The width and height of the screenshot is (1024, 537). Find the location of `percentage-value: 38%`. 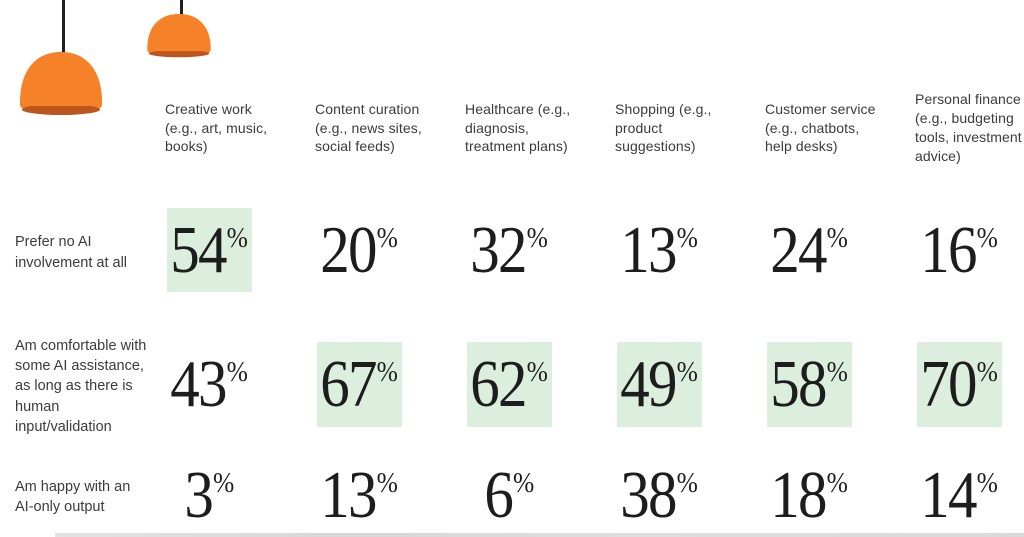

percentage-value: 38% is located at coordinates (659, 494).